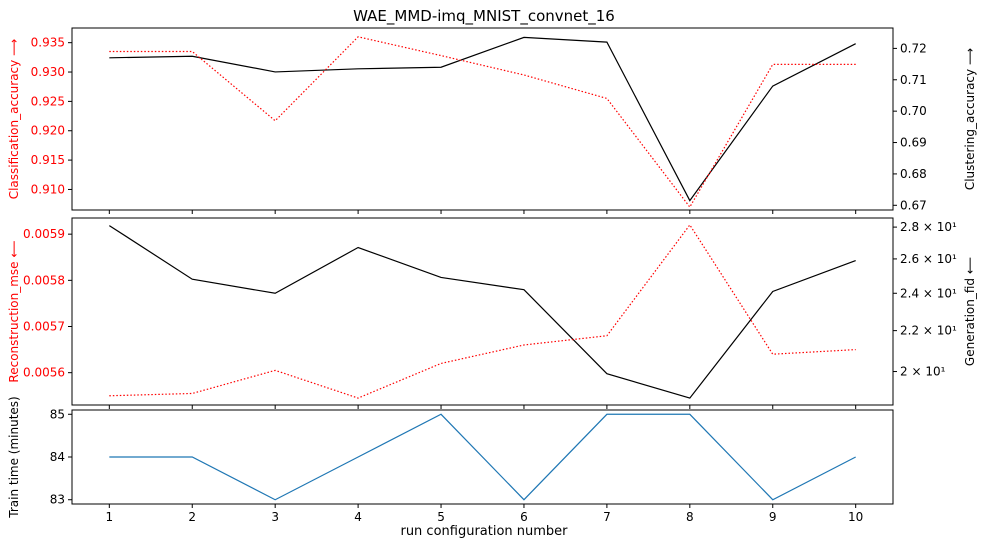 This screenshot has height=543, width=985. I want to click on left-tick-label-3-1: 83, so click(57, 500).